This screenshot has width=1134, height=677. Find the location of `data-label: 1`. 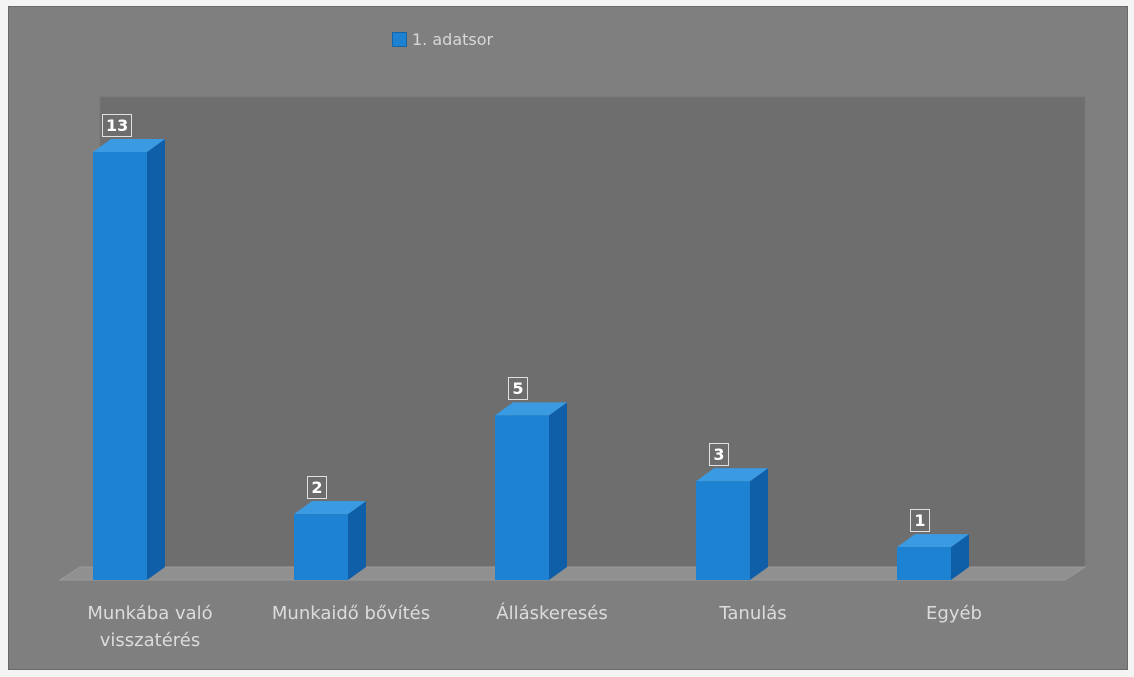

data-label: 1 is located at coordinates (920, 521).